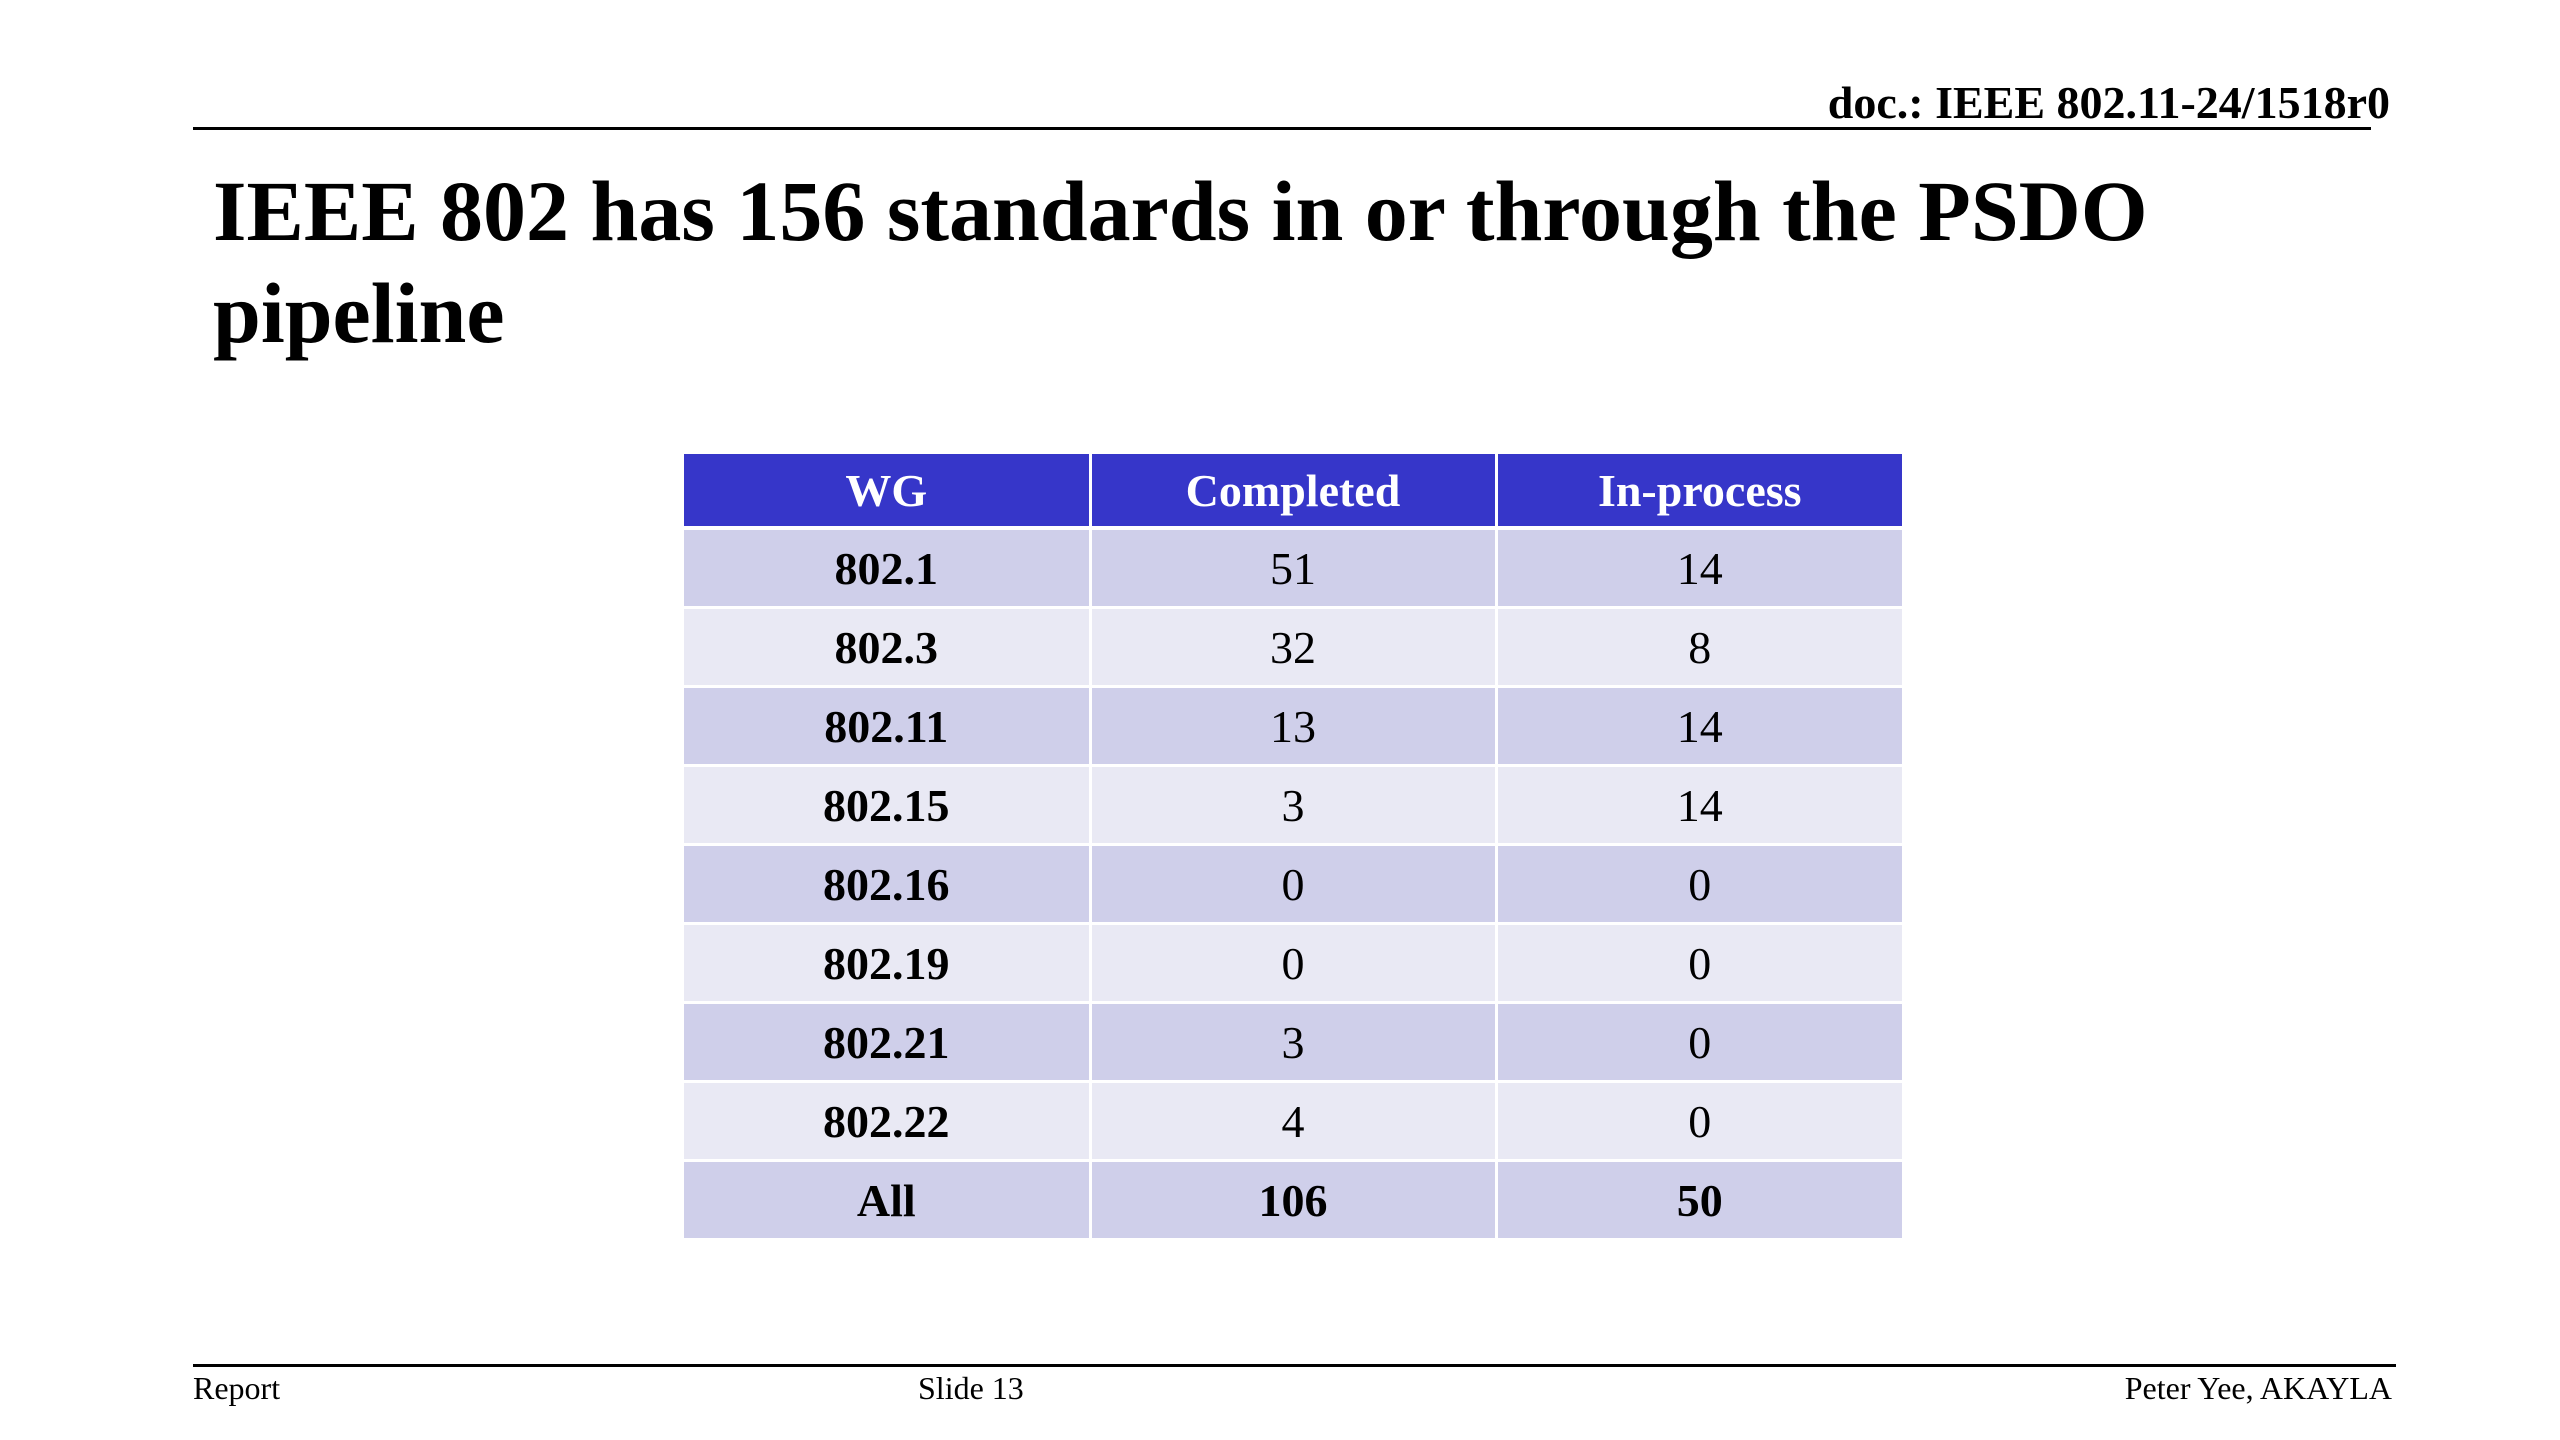  Describe the element at coordinates (971, 1388) in the screenshot. I see `slide-number: Slide 13` at that location.